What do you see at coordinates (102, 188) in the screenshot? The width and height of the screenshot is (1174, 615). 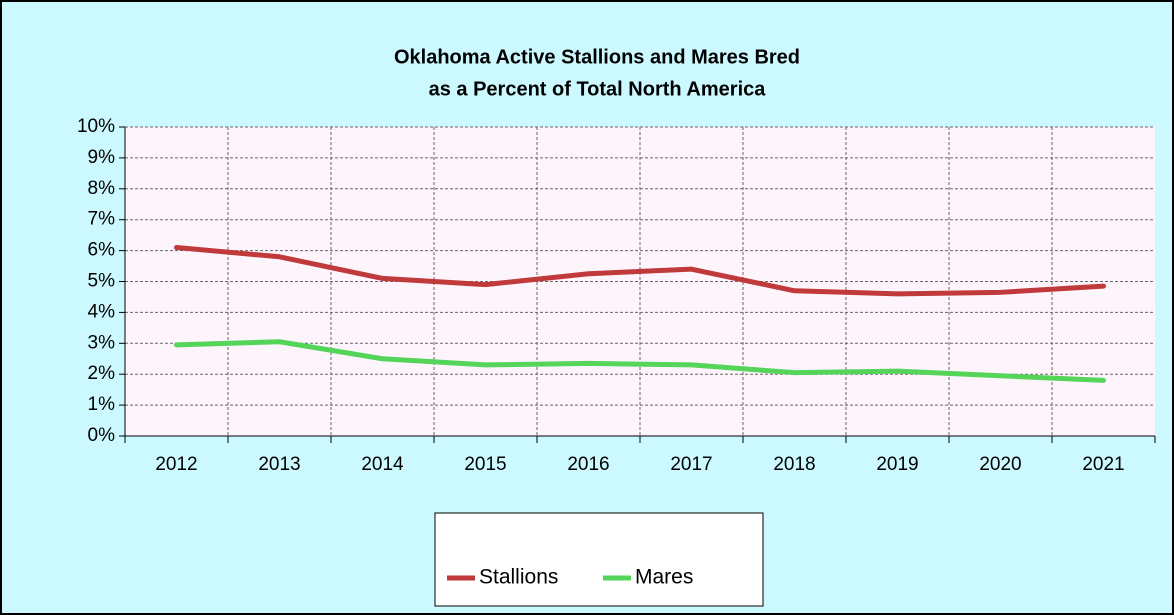 I see `y-tick-label: 8%` at bounding box center [102, 188].